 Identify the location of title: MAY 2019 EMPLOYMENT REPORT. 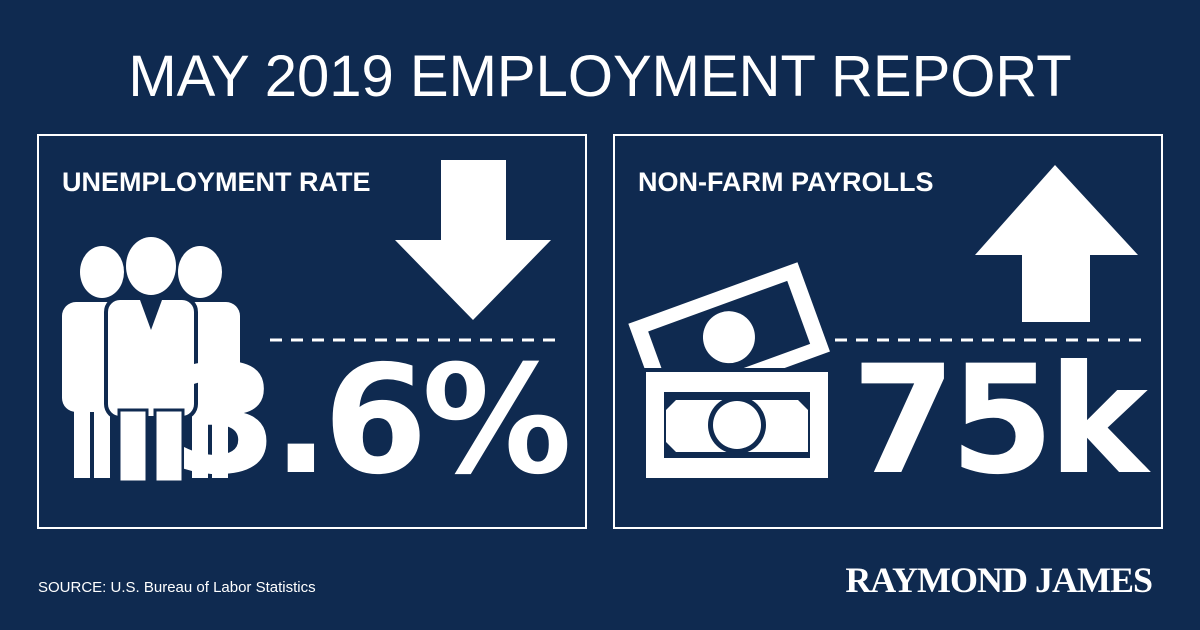
(599, 76).